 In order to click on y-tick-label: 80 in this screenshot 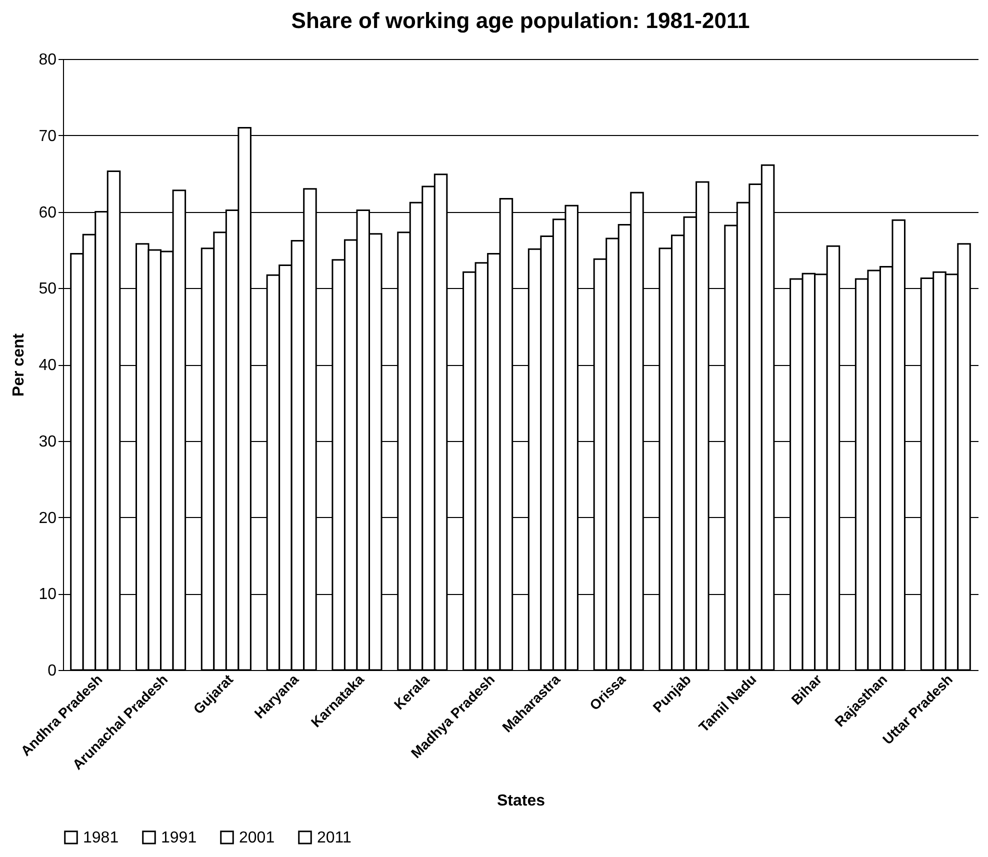, I will do `click(47, 60)`.